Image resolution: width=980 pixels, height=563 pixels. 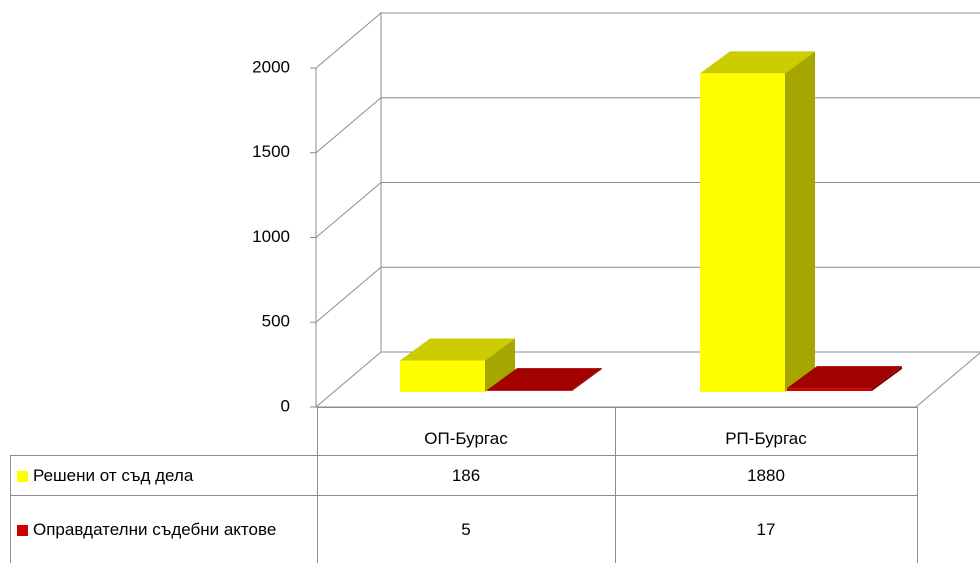 What do you see at coordinates (766, 529) in the screenshot?
I see `value-cell: 17` at bounding box center [766, 529].